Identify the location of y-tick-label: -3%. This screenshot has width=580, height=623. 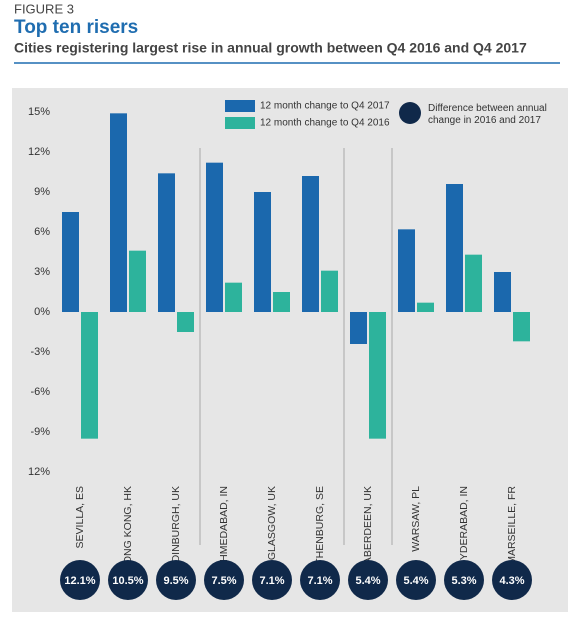
(40, 352).